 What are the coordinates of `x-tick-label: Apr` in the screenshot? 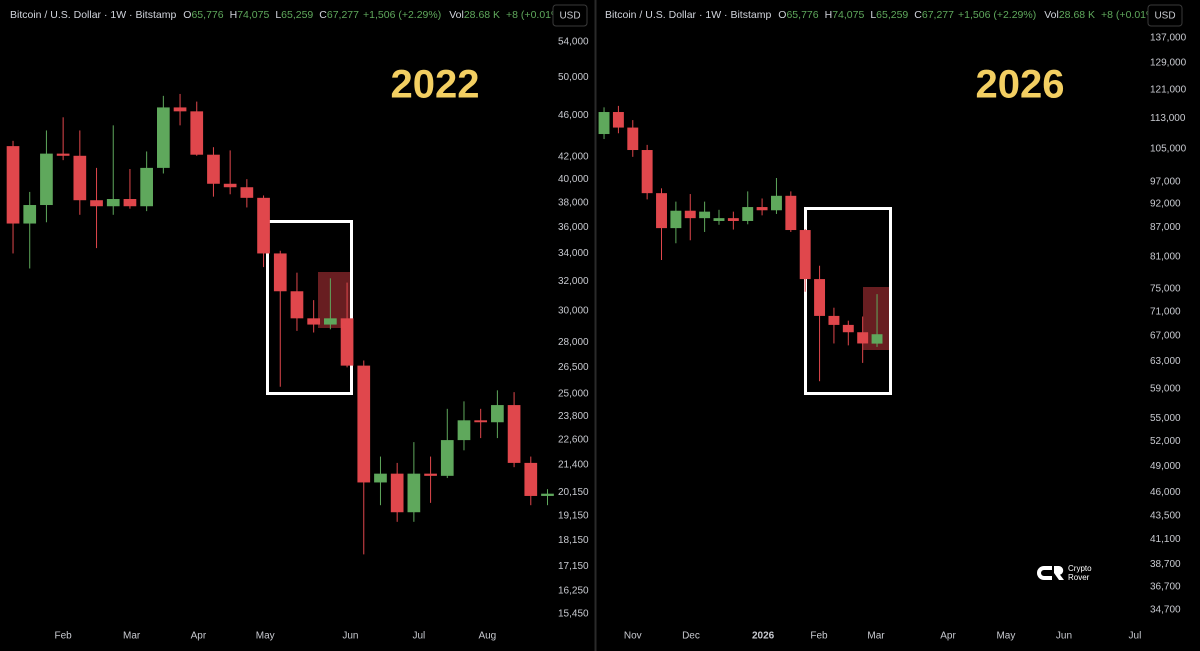 It's located at (948, 636).